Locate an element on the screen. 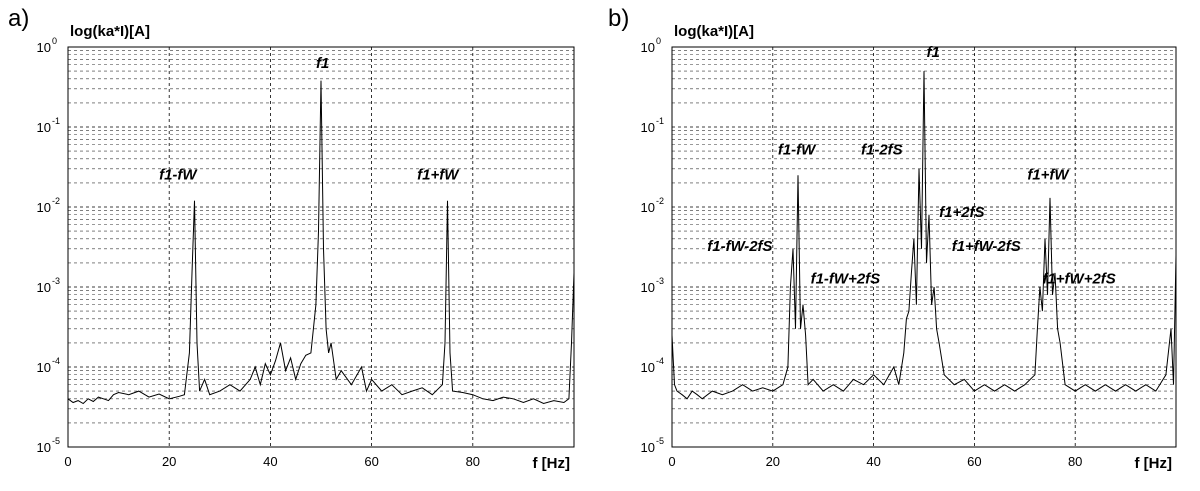 This screenshot has height=491, width=1200. peak-annotation: f1+2fS is located at coordinates (961, 212).